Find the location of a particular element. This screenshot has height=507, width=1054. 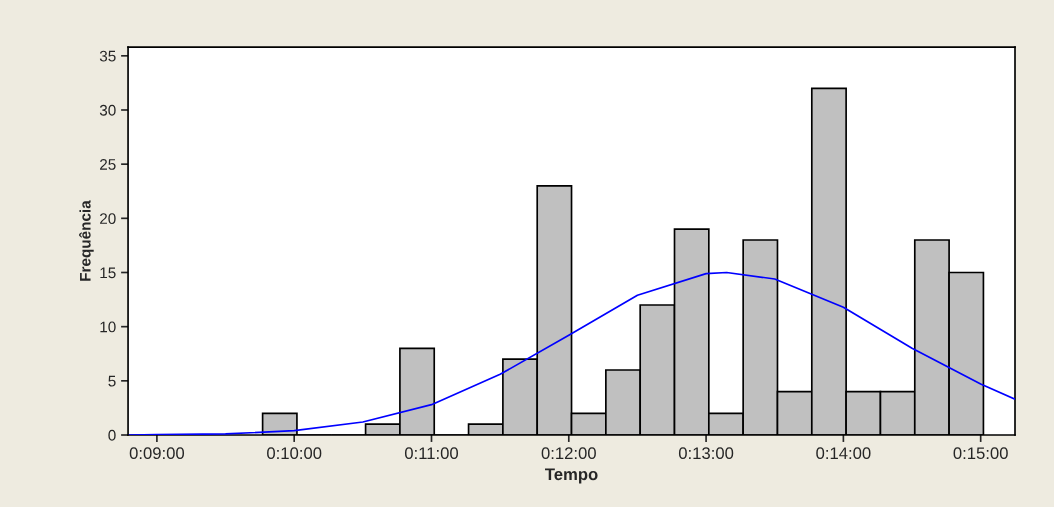

x-tick-label: 0:14:00 is located at coordinates (843, 453).